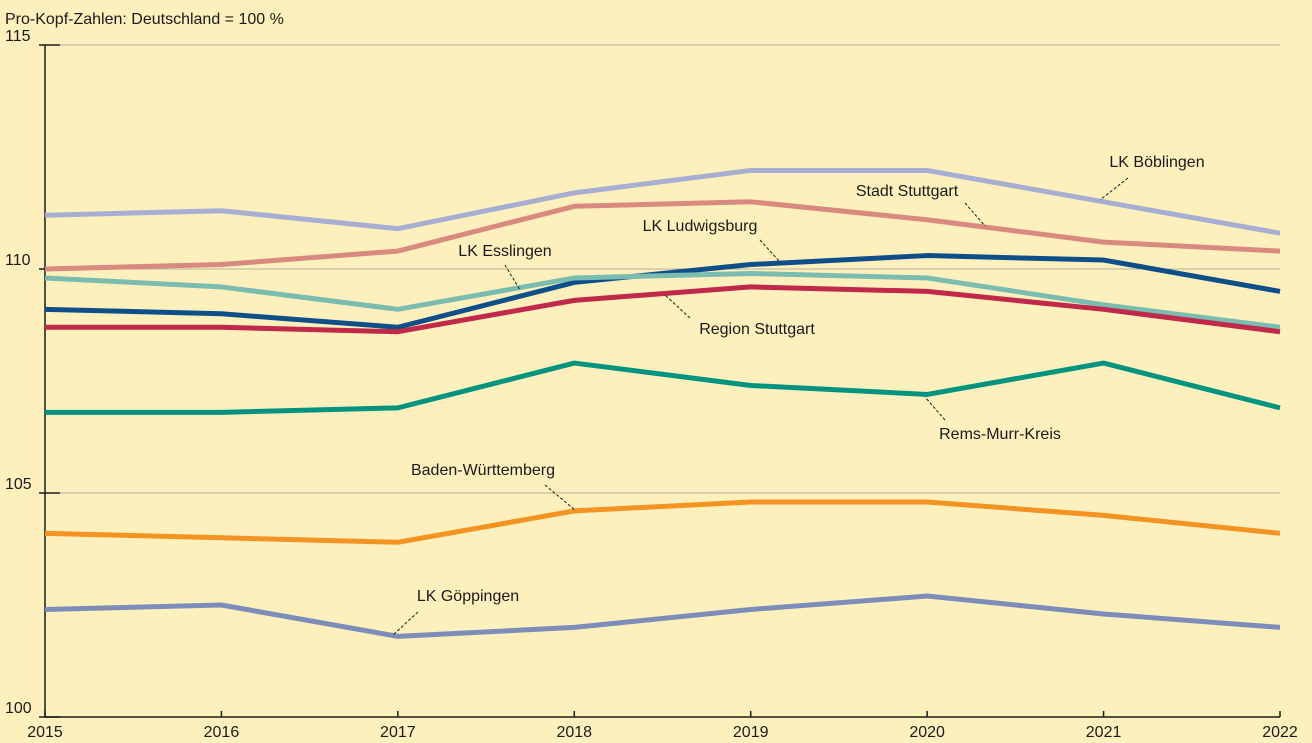 The image size is (1312, 743). Describe the element at coordinates (1104, 732) in the screenshot. I see `x-tick-label: 2021` at that location.